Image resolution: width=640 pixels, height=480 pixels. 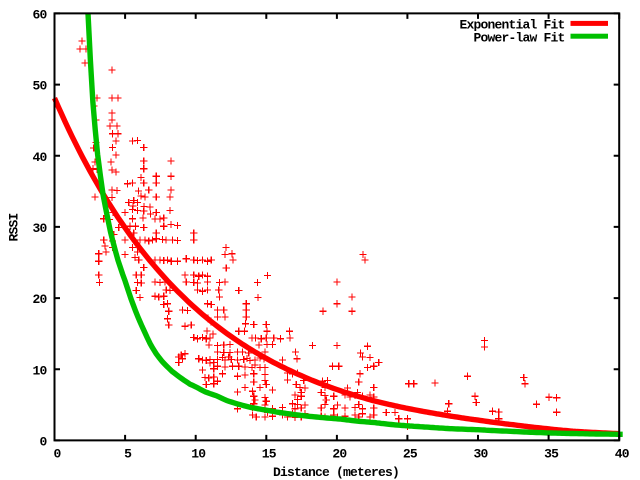 What do you see at coordinates (269, 454) in the screenshot?
I see `svg-text: 15` at bounding box center [269, 454].